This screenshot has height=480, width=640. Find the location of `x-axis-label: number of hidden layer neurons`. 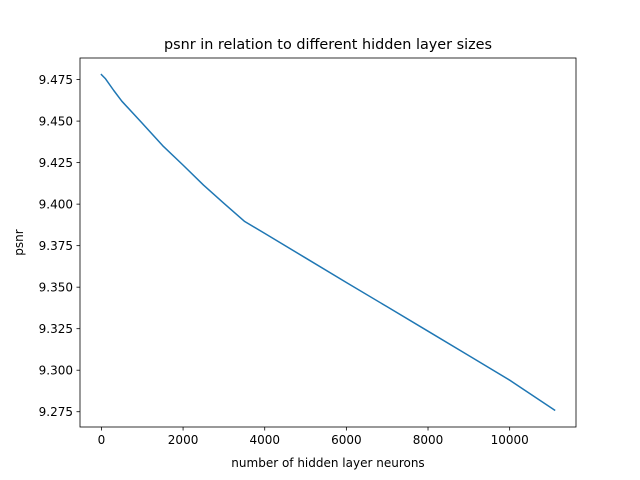

x-axis-label: number of hidden layer neurons is located at coordinates (327, 463).